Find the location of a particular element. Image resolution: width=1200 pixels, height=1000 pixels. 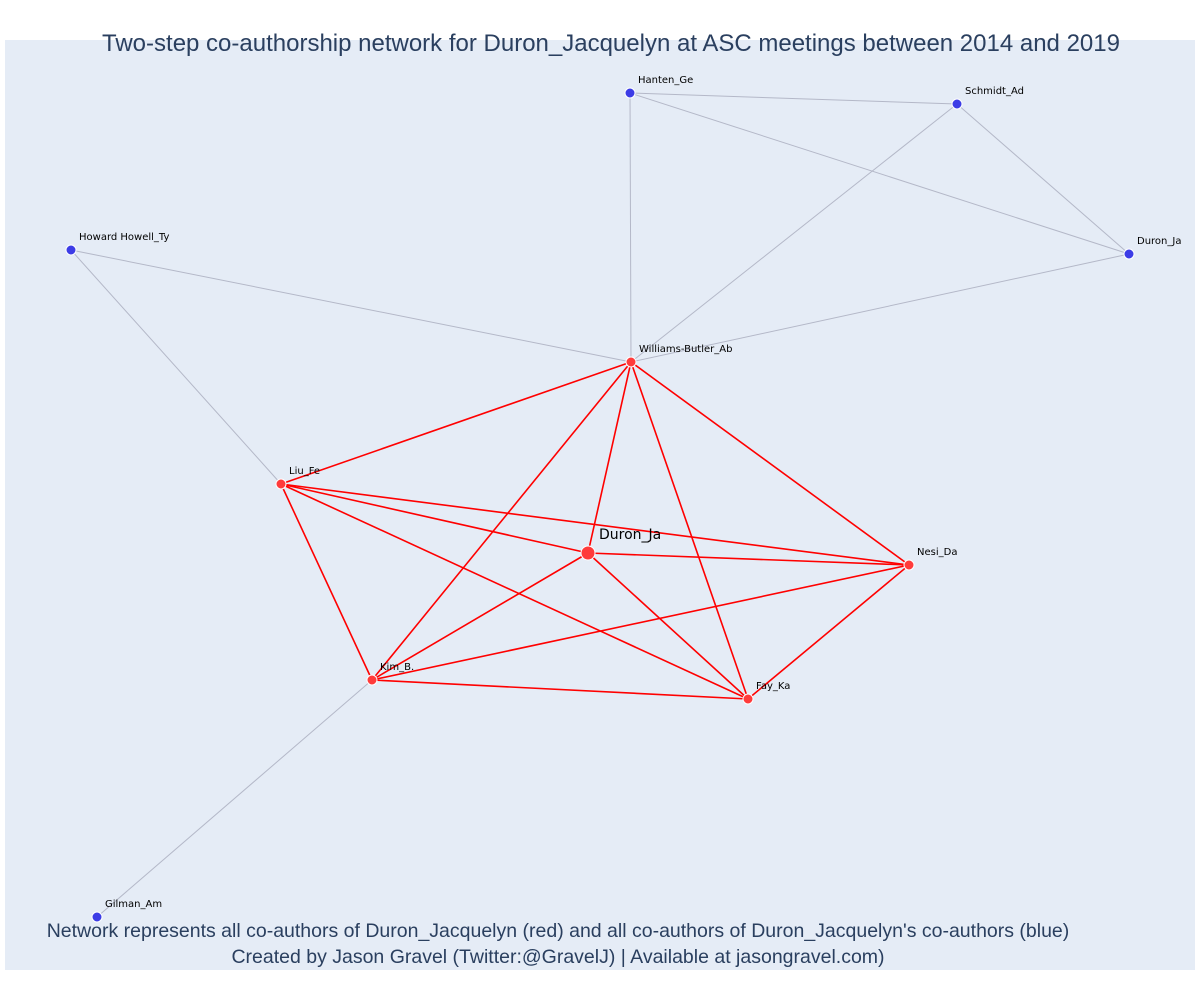

node-duron_center is located at coordinates (588, 553).